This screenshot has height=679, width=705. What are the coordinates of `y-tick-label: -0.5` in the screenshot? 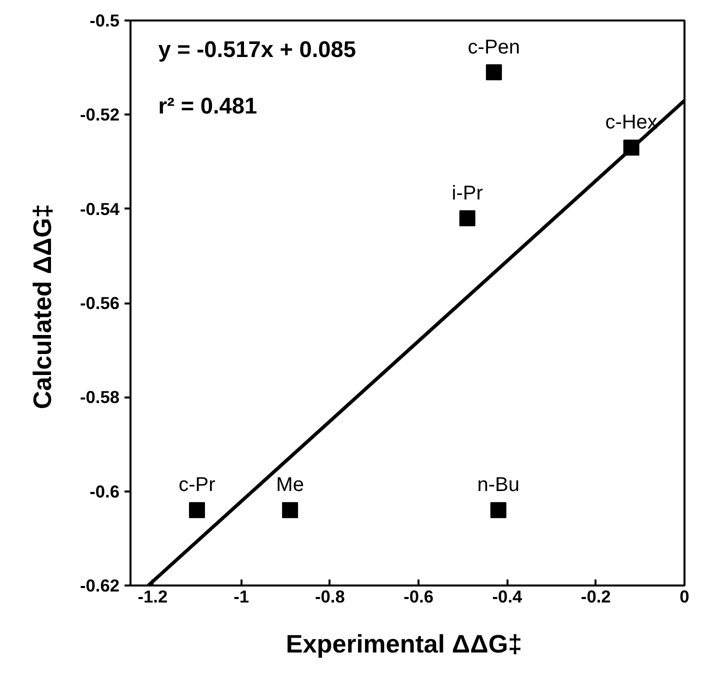 It's located at (105, 20).